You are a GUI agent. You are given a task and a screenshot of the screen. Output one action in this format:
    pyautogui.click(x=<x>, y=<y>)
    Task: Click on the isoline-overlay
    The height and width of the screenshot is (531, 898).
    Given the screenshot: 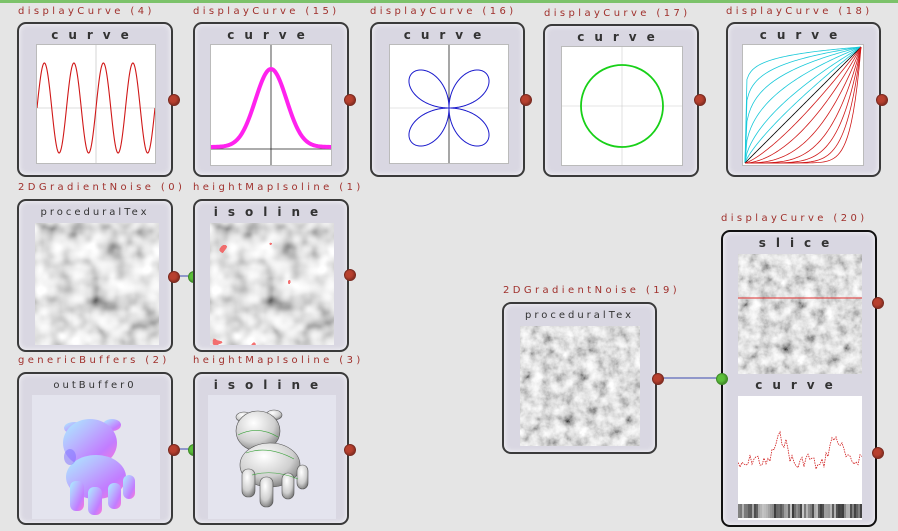 What is the action you would take?
    pyautogui.click(x=272, y=284)
    